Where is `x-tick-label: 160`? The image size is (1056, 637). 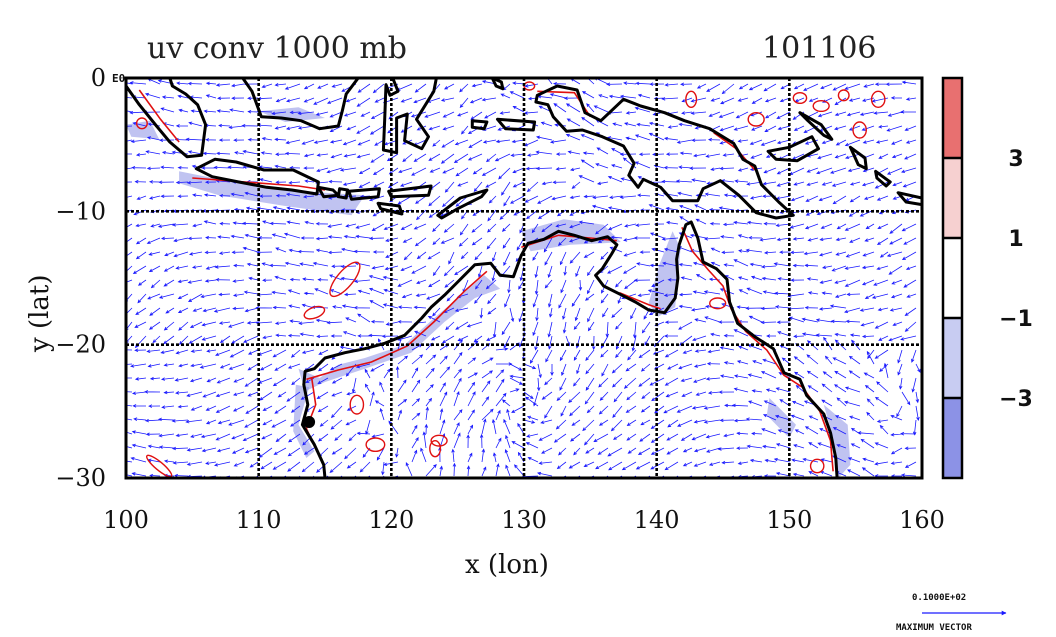 x-tick-label: 160 is located at coordinates (922, 520).